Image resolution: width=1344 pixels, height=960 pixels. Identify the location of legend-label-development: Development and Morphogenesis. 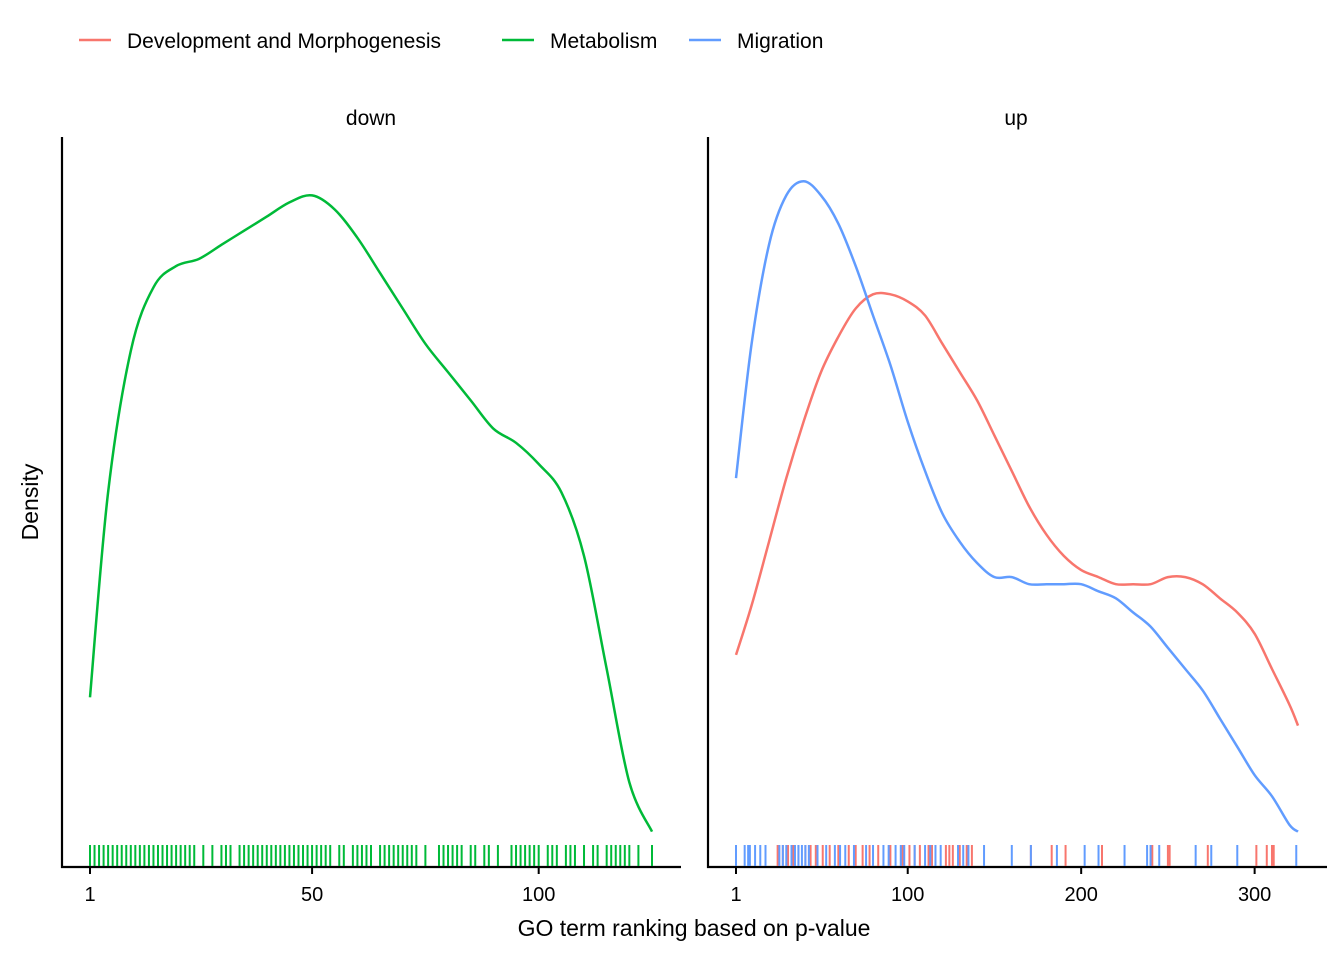
(284, 41).